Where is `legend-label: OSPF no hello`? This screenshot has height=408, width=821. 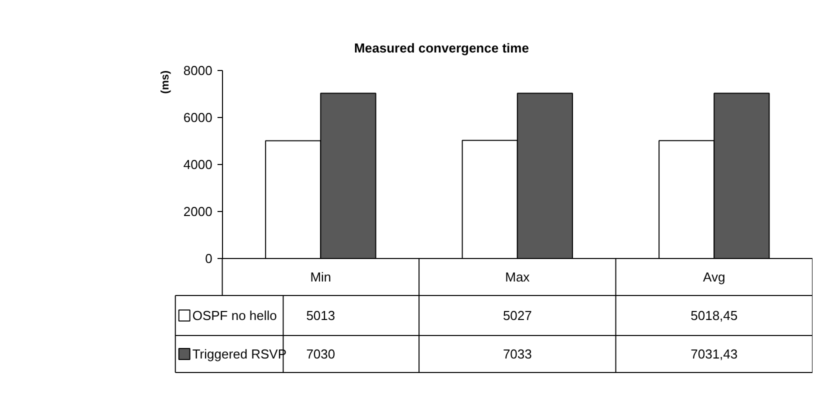
legend-label: OSPF no hello is located at coordinates (234, 315).